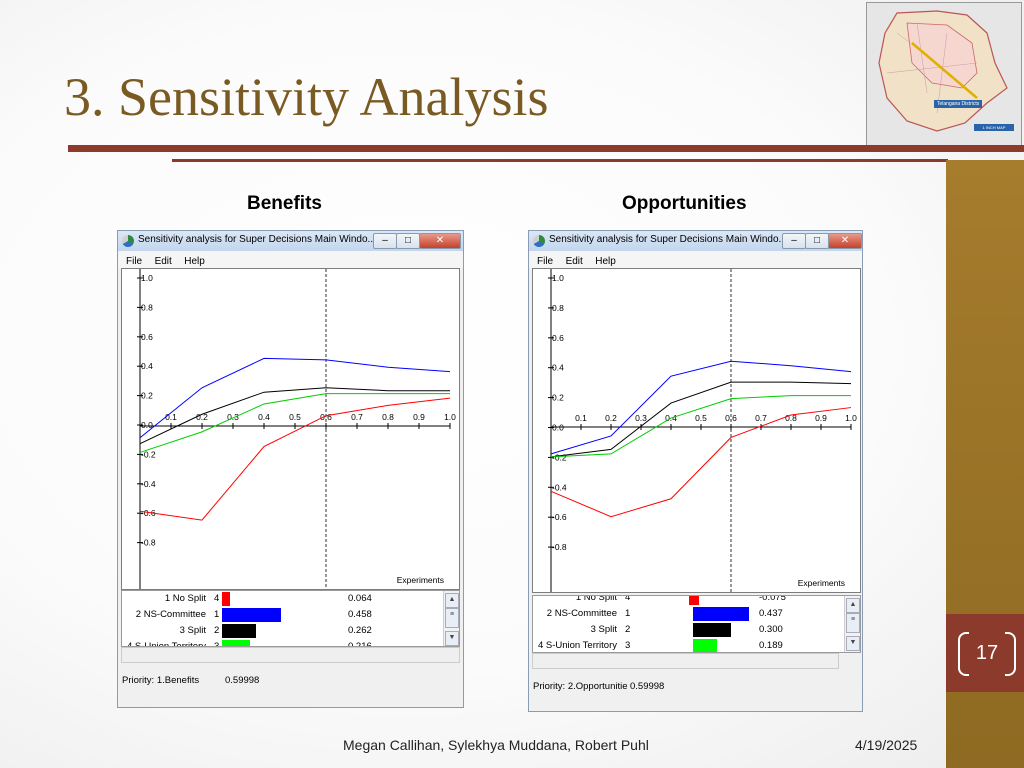 This screenshot has height=768, width=1024. I want to click on legend-alternative-label: 1 No Split, so click(596, 599).